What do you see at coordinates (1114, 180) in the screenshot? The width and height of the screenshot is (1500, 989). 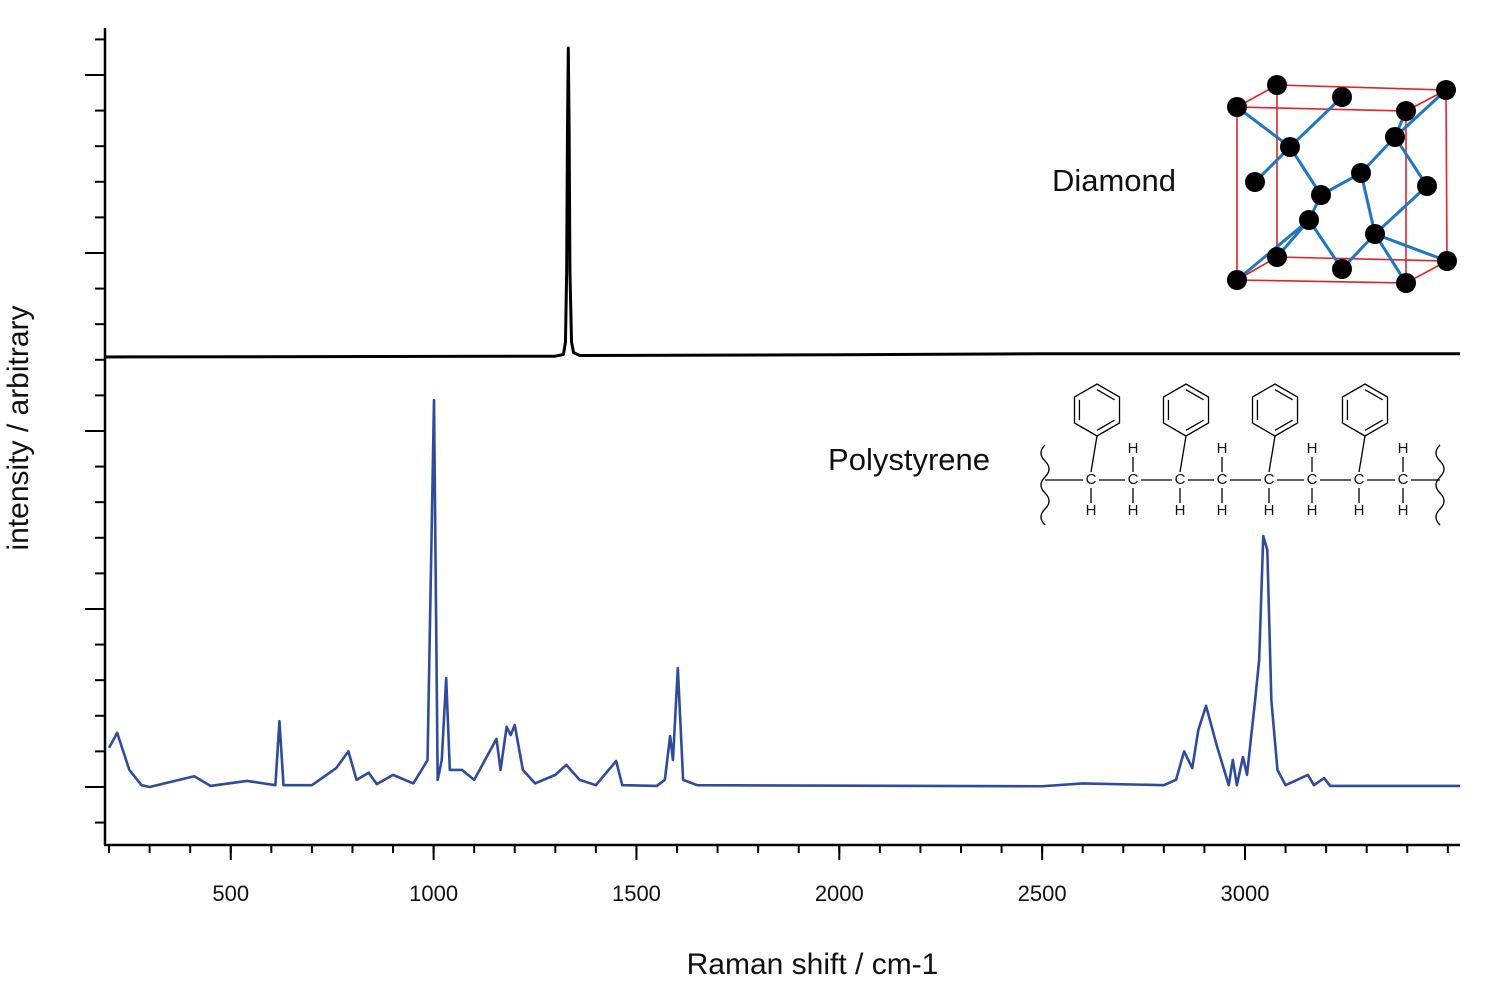 I see `series-label: Diamond` at bounding box center [1114, 180].